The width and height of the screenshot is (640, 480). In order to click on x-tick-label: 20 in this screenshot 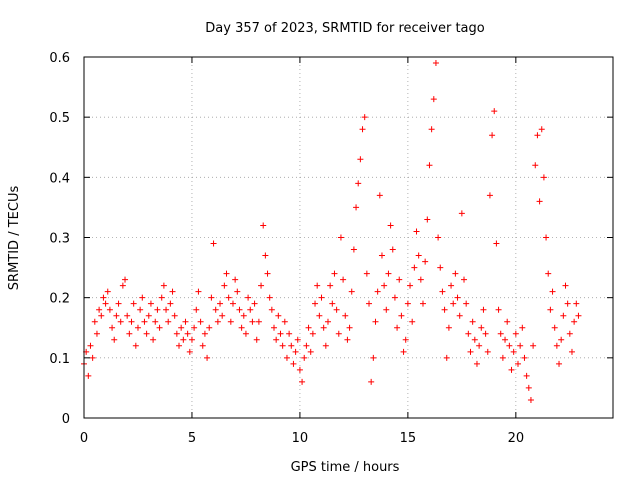, I will do `click(516, 438)`.